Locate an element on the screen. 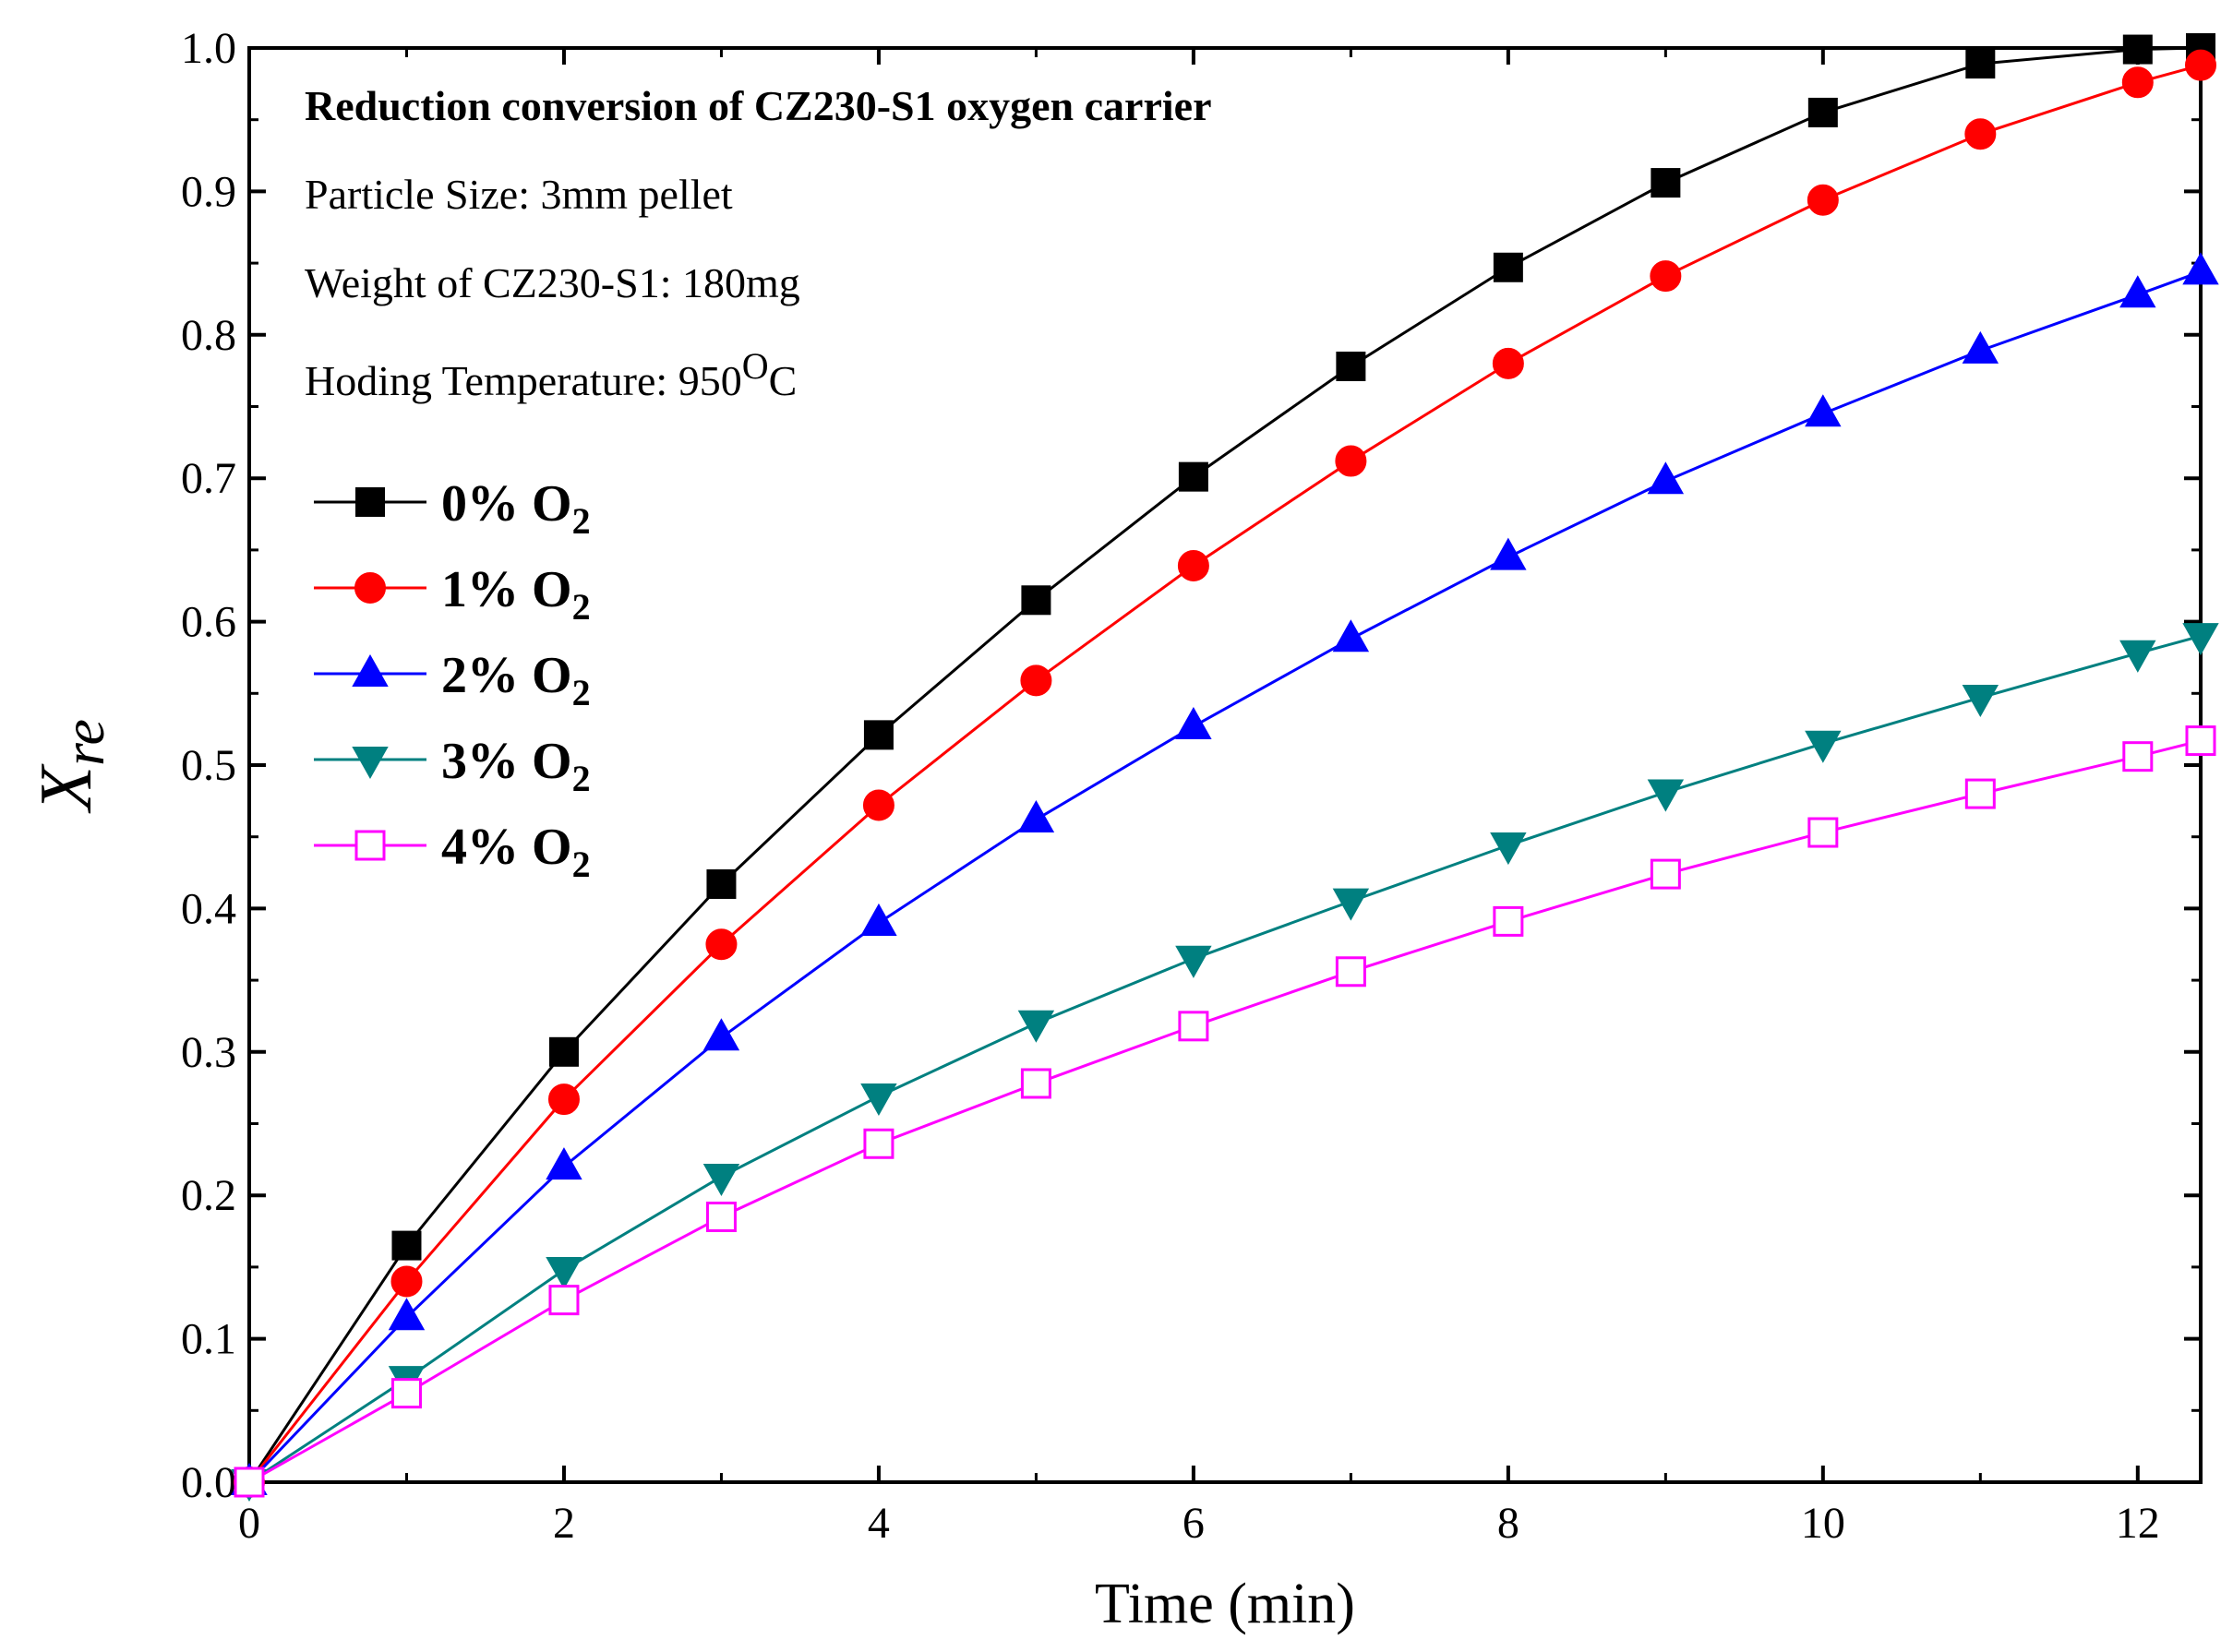 This screenshot has height=1652, width=2233. legend-label: 4% O2 is located at coordinates (516, 852).